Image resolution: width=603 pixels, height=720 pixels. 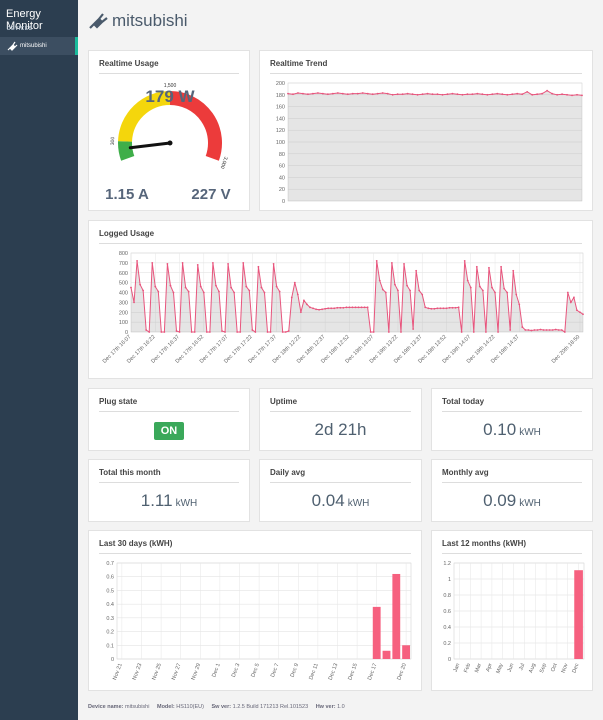 I want to click on stat-value: 1.11, so click(x=156, y=500).